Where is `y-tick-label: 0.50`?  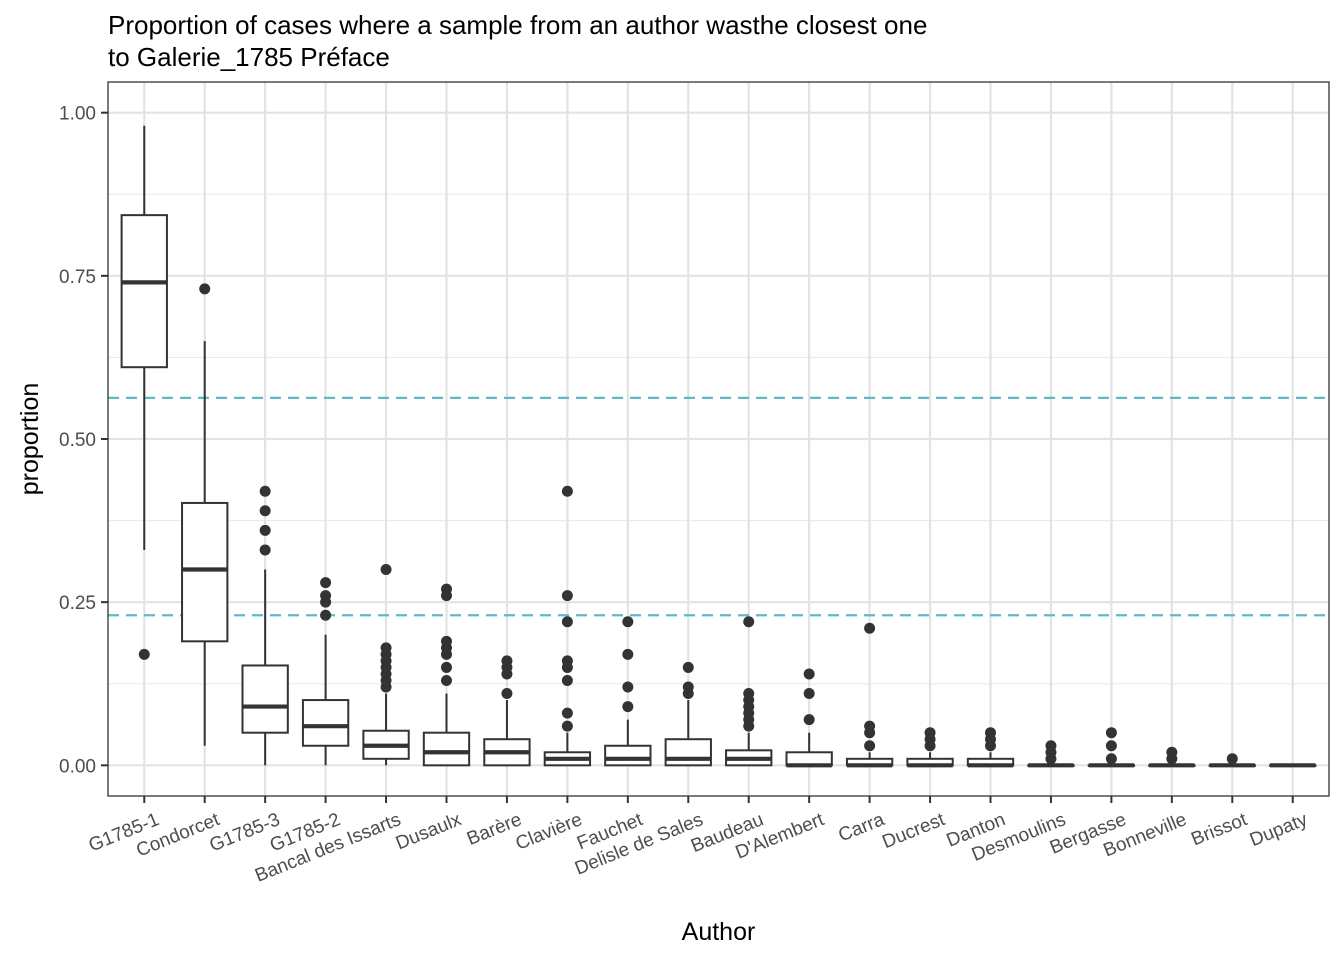
y-tick-label: 0.50 is located at coordinates (77, 440).